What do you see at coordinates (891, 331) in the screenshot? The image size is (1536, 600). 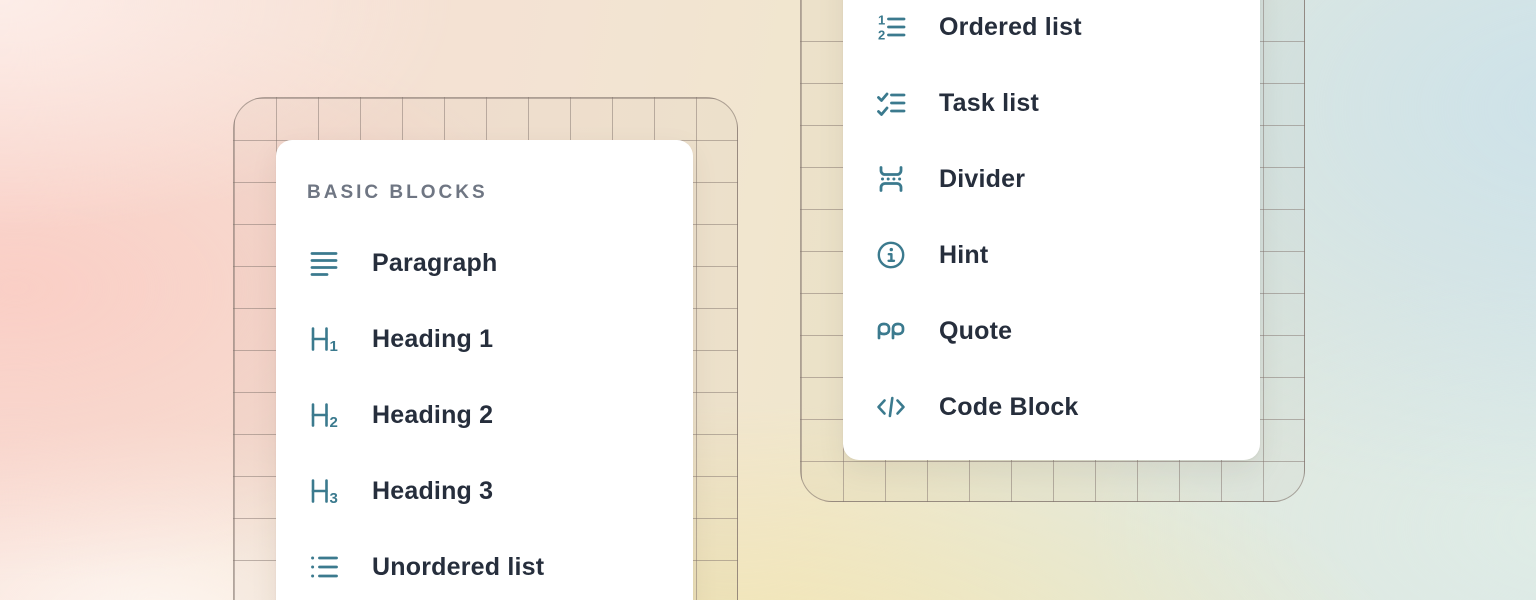 I see `quote-icon` at bounding box center [891, 331].